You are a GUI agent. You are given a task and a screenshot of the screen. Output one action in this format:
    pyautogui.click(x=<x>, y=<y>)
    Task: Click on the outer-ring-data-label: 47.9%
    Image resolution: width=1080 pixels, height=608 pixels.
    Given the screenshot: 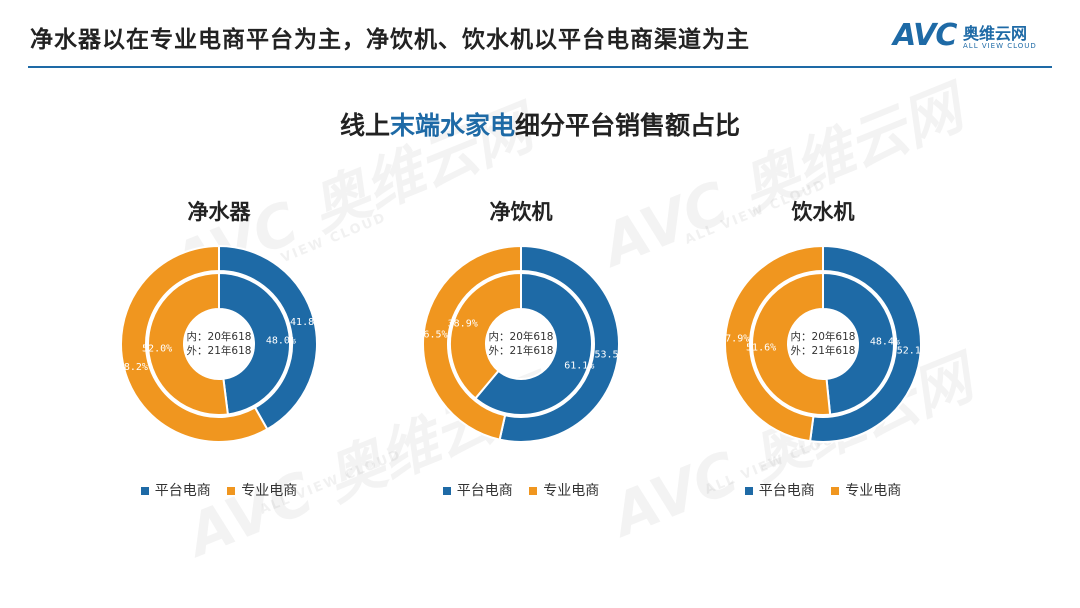 What is the action you would take?
    pyautogui.click(x=734, y=339)
    